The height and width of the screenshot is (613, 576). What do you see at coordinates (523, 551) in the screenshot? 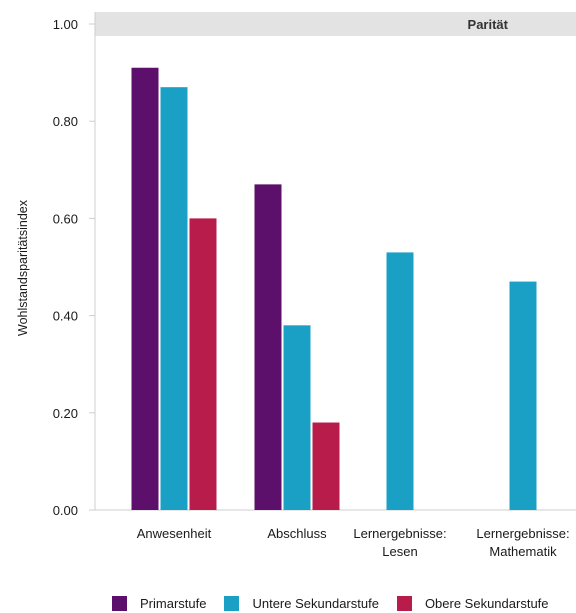
I see `category-label-line: Mathematik` at bounding box center [523, 551].